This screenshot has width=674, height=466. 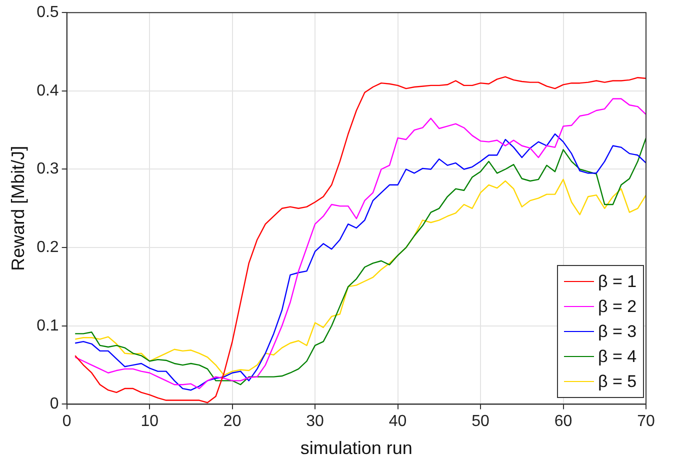 What do you see at coordinates (47, 91) in the screenshot?
I see `y-tick-label: 0.4` at bounding box center [47, 91].